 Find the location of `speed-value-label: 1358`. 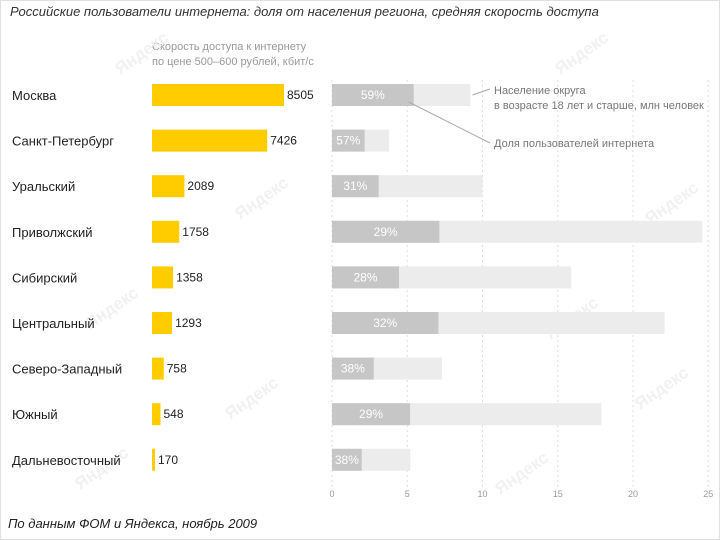

speed-value-label: 1358 is located at coordinates (189, 277).